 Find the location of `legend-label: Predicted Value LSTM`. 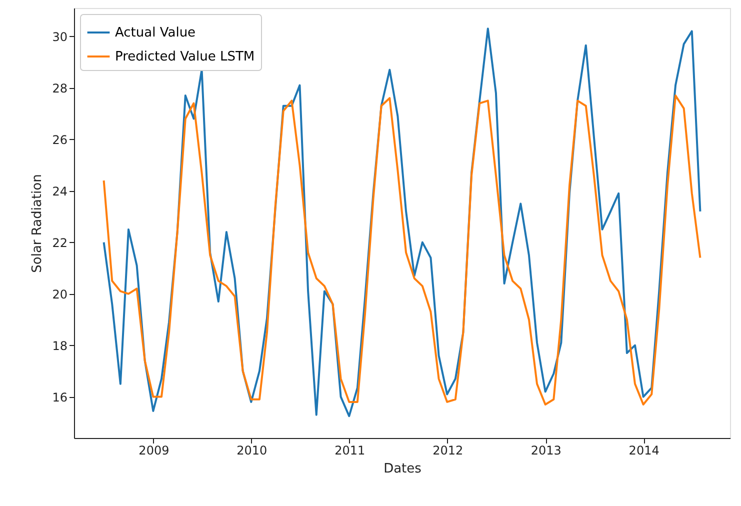

legend-label: Predicted Value LSTM is located at coordinates (185, 57).